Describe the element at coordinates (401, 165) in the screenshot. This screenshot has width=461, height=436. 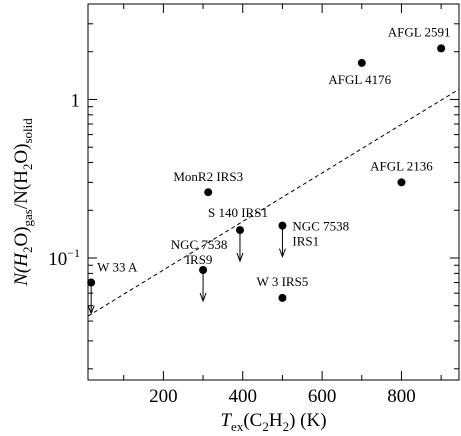
I see `point-label: AFGL 2136` at that location.